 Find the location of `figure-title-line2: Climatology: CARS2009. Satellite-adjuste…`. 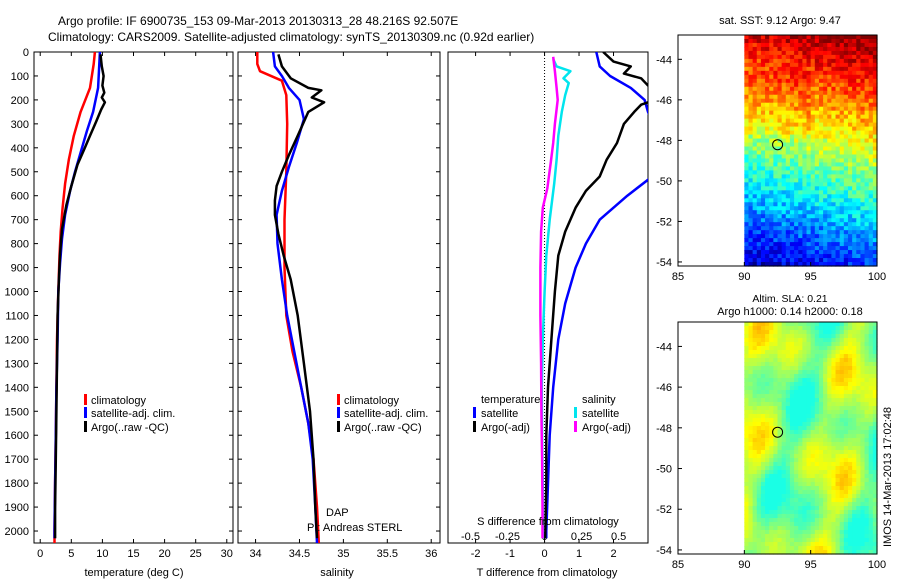

figure-title-line2: Climatology: CARS2009. Satellite-adjuste… is located at coordinates (291, 37).